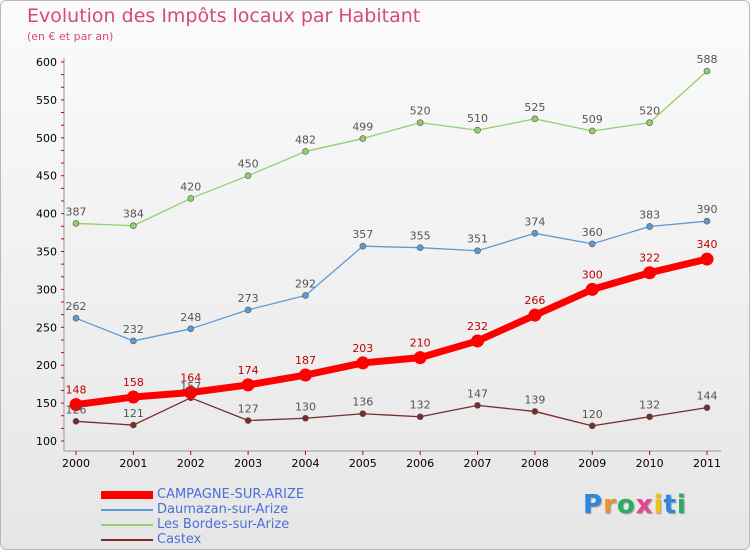 This screenshot has height=550, width=750. What do you see at coordinates (420, 463) in the screenshot?
I see `x-tick-label: 2006` at bounding box center [420, 463].